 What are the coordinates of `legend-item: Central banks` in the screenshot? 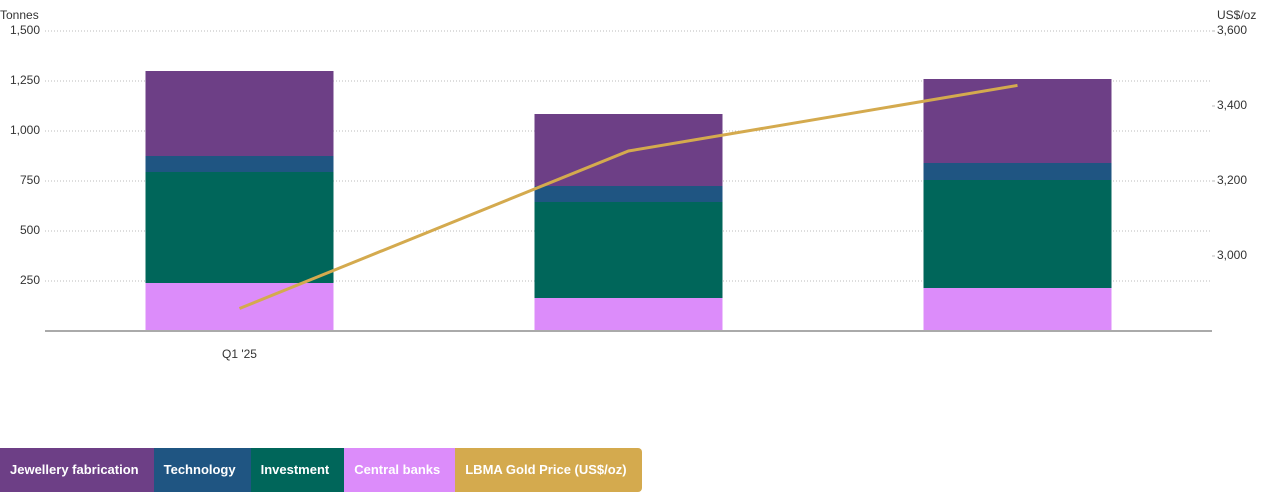 It's located at (400, 470).